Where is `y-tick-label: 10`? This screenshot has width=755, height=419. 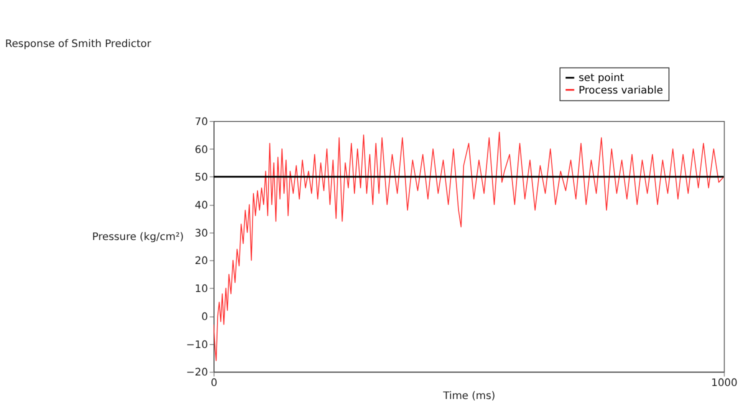
y-tick-label: 10 is located at coordinates (201, 289).